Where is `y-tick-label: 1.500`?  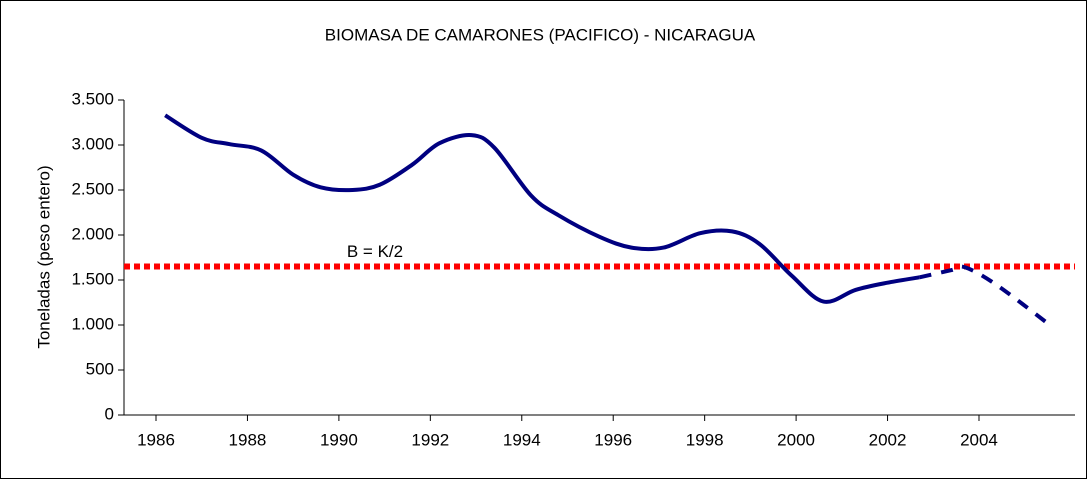
y-tick-label: 1.500 is located at coordinates (92, 278).